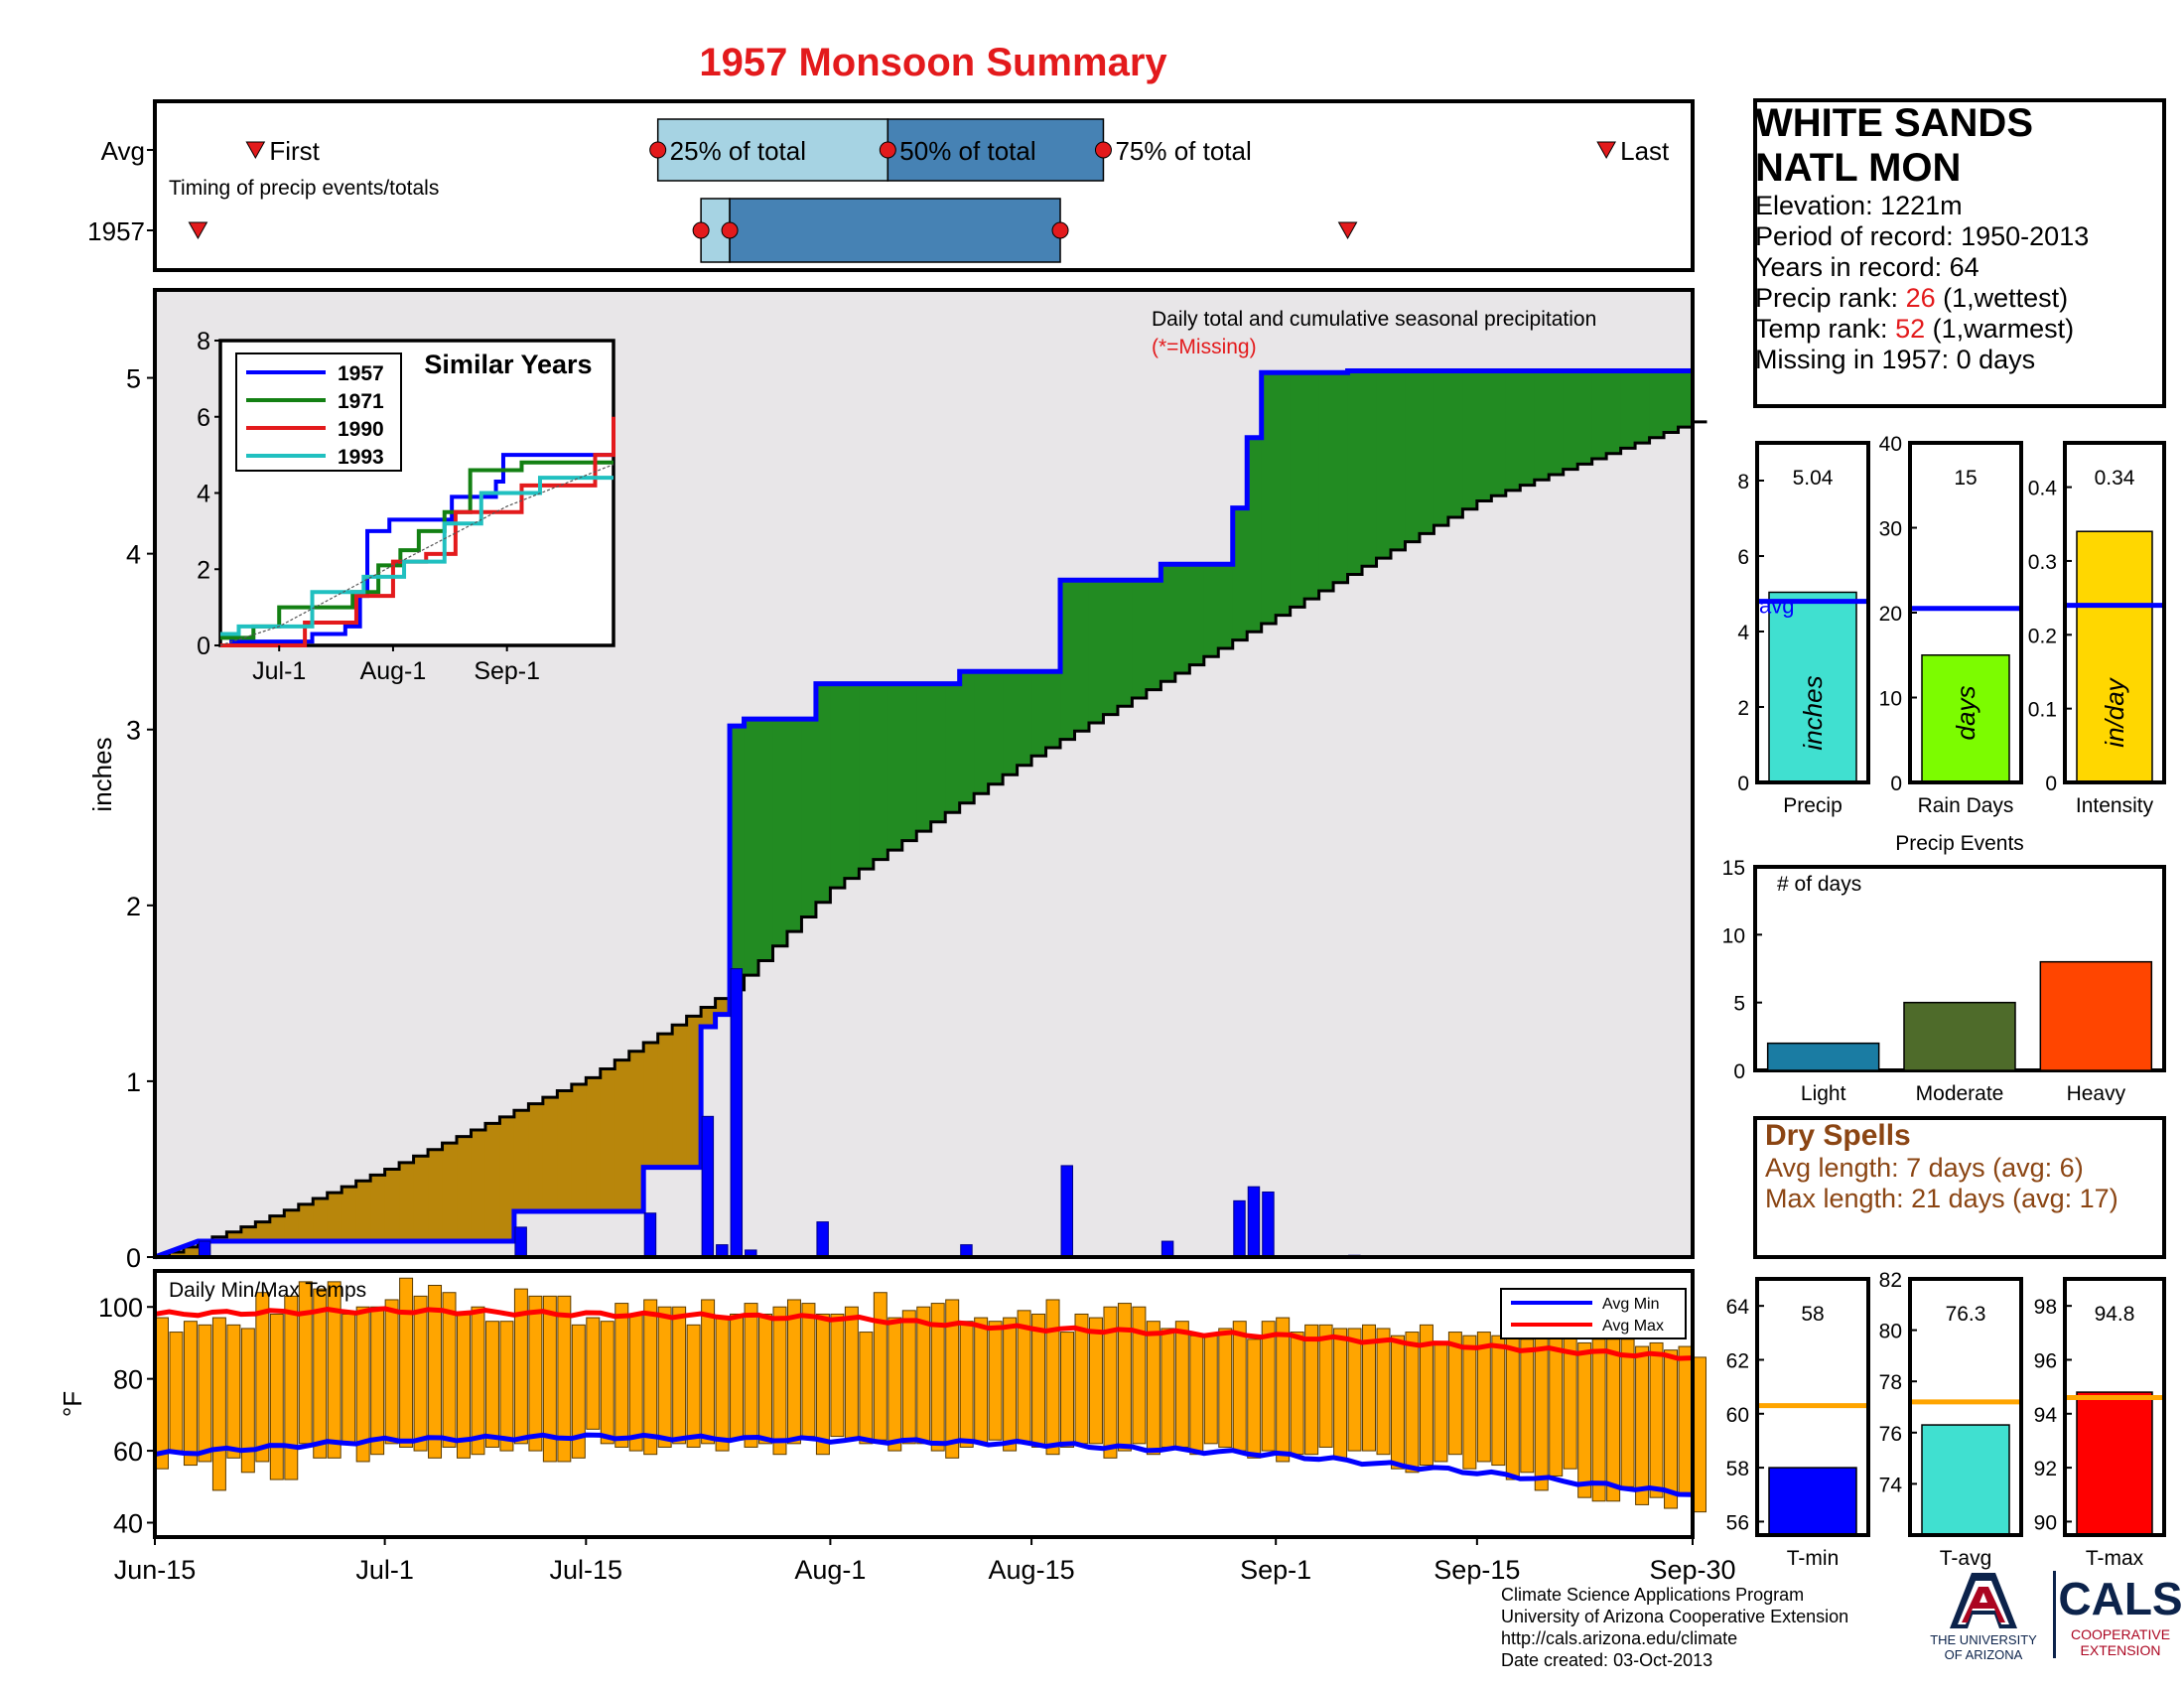 The height and width of the screenshot is (1688, 2184). I want to click on tavg-panel-bar, so click(1965, 1480).